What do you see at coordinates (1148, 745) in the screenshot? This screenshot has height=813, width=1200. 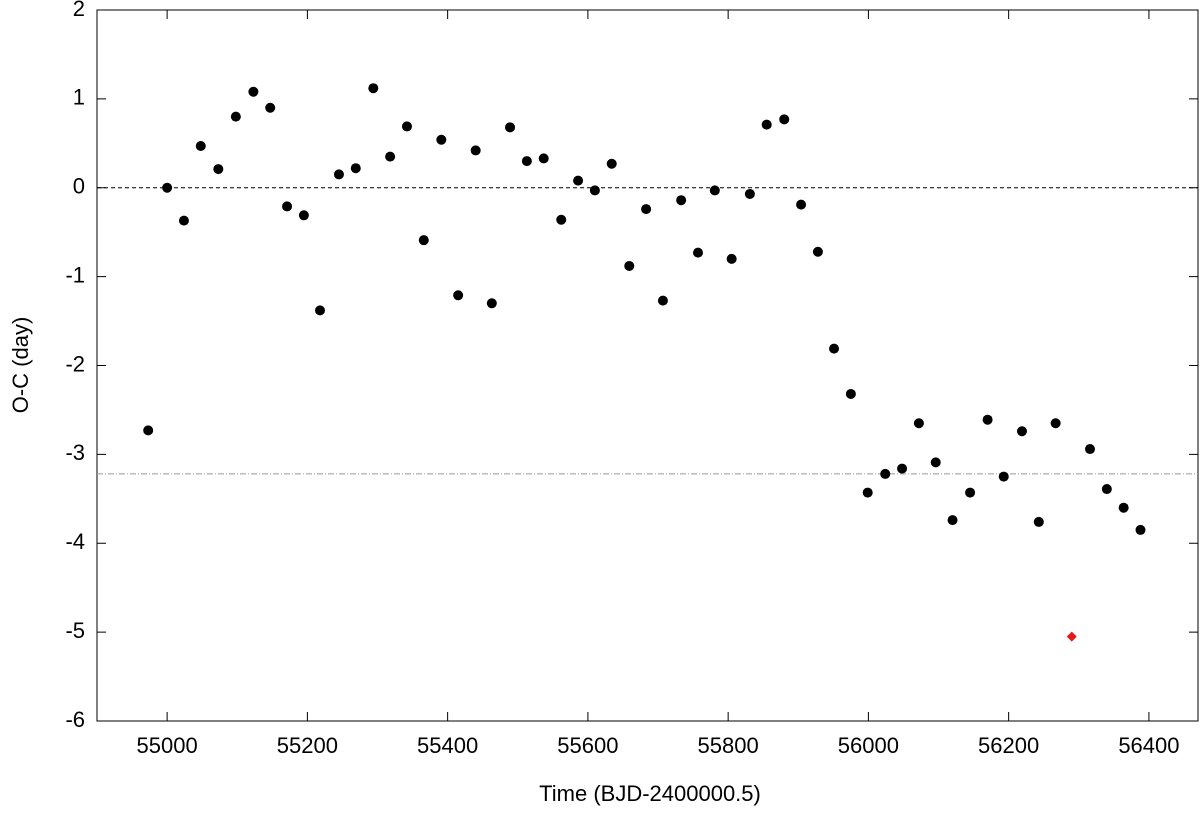 I see `x-tick-label: 56400` at bounding box center [1148, 745].